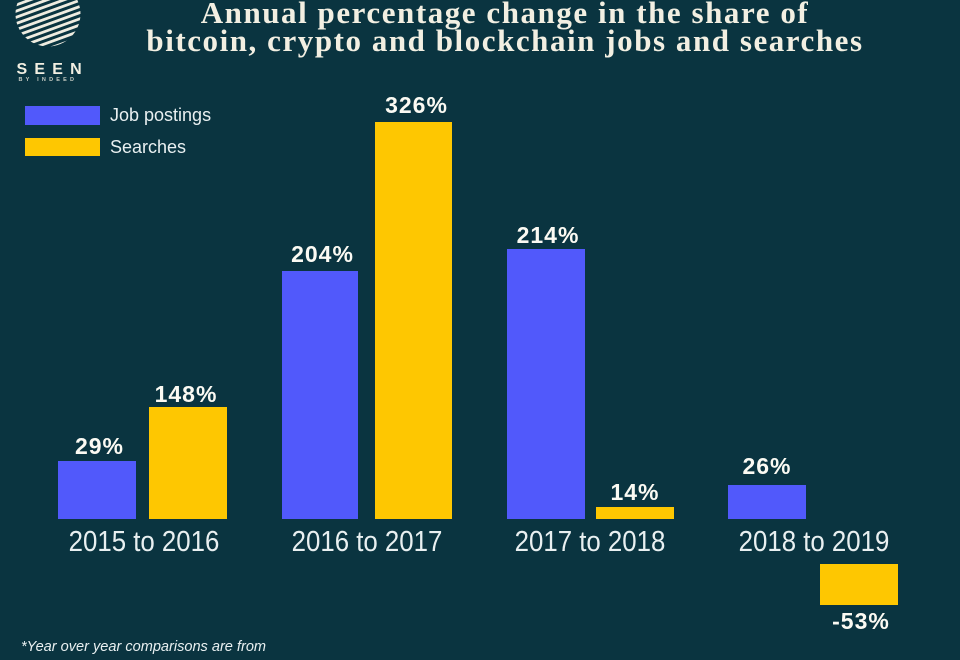 The image size is (960, 660). What do you see at coordinates (188, 462) in the screenshot?
I see `bar-searches-2015-2016` at bounding box center [188, 462].